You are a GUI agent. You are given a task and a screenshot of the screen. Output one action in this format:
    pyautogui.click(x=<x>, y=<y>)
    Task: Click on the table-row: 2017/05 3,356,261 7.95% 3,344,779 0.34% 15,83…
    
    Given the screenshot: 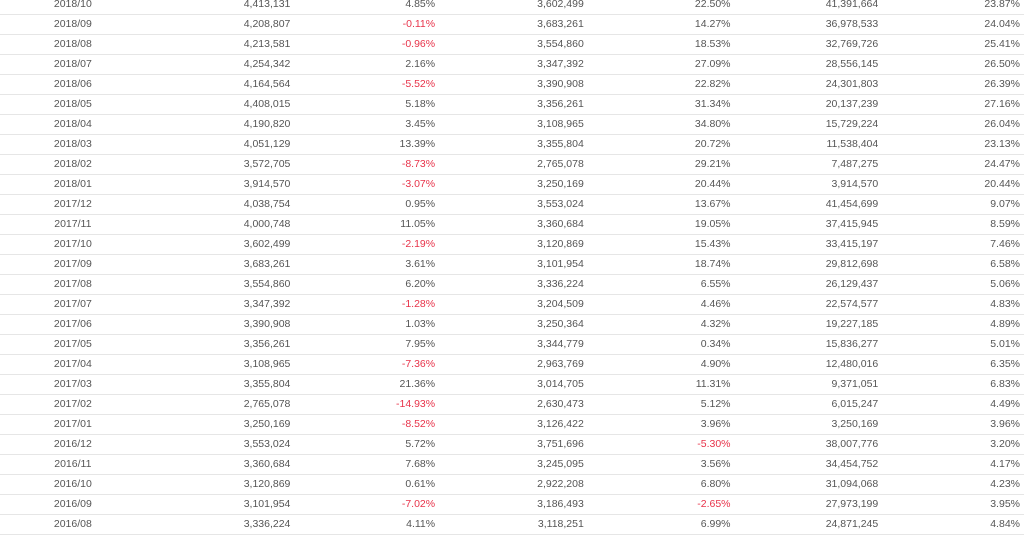 What is the action you would take?
    pyautogui.click(x=512, y=344)
    